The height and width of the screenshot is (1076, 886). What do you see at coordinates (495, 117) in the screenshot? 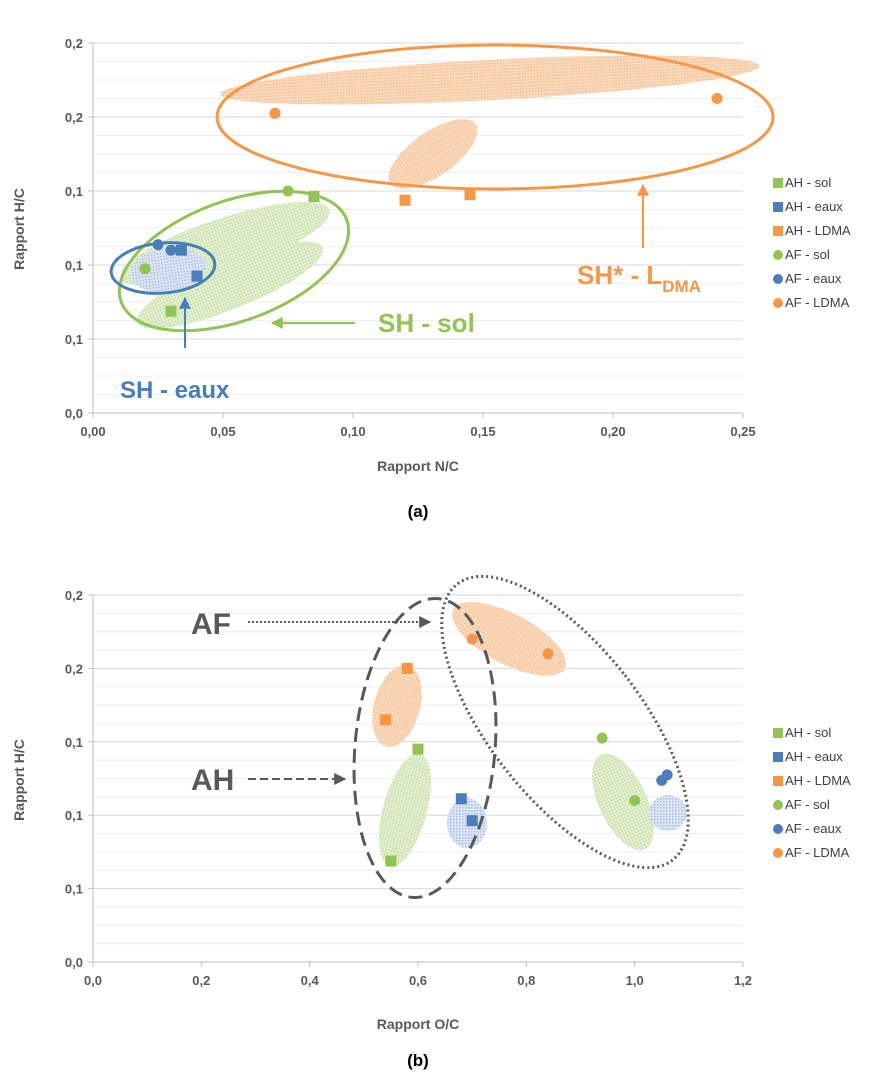
I see `outline-sh-ldma` at bounding box center [495, 117].